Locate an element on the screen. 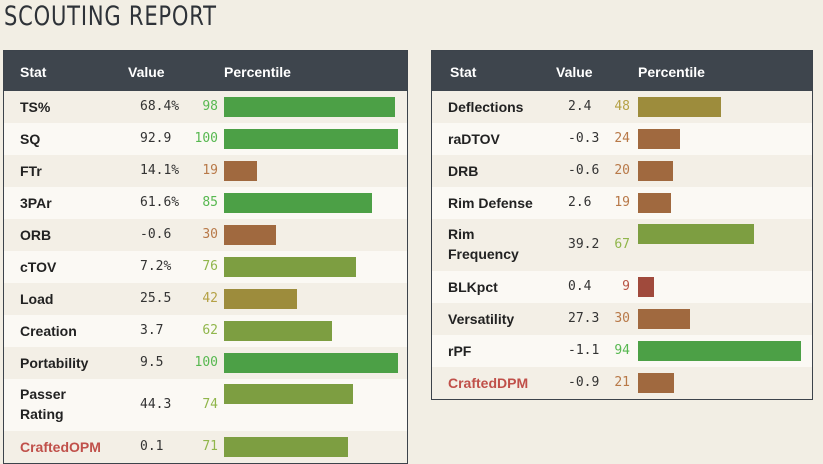 The width and height of the screenshot is (823, 464). table-row: DRB -0.6 20 is located at coordinates (622, 171).